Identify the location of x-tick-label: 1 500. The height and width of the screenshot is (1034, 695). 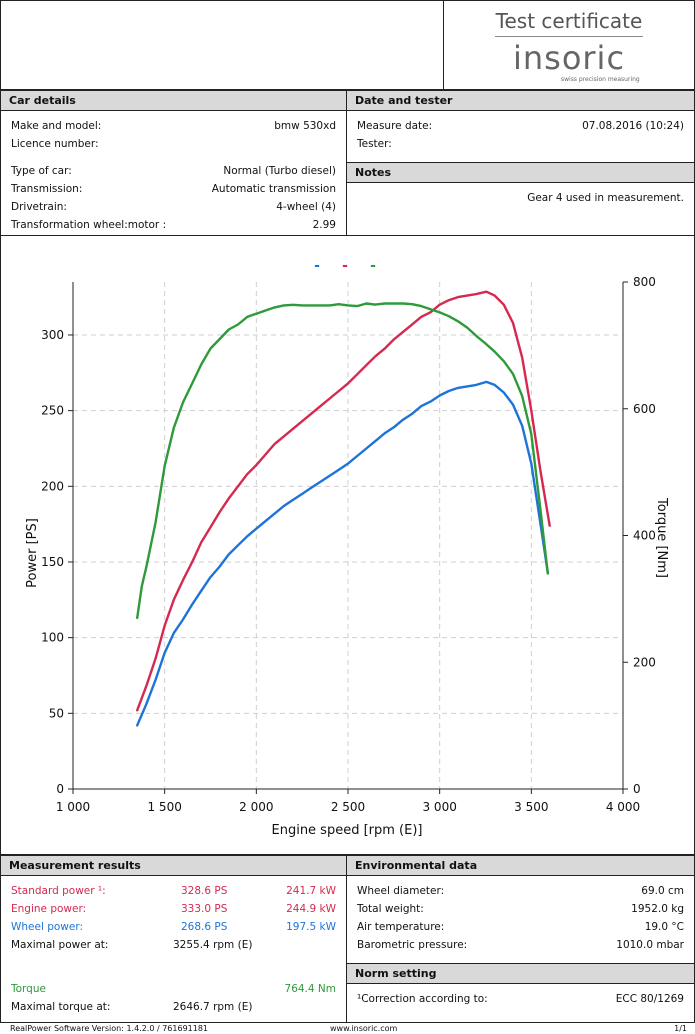
(164, 807).